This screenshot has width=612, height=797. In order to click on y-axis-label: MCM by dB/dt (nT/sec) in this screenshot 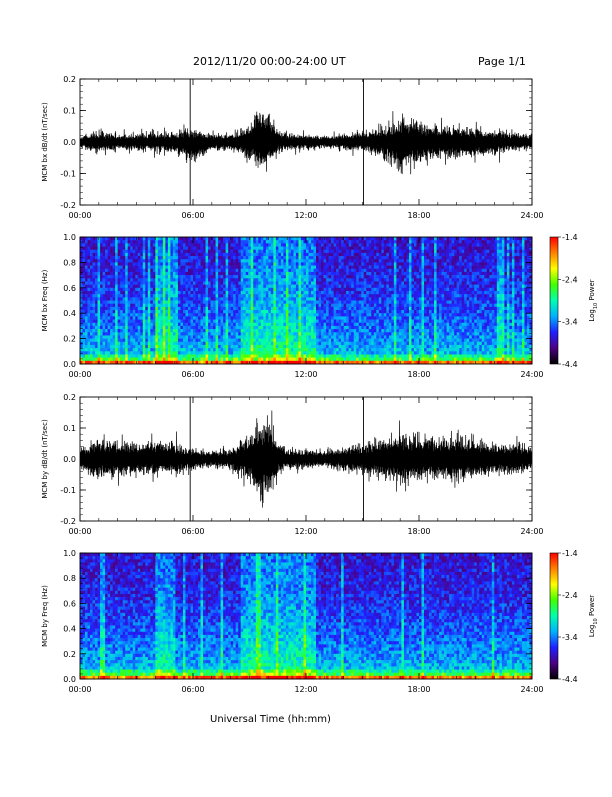, I will do `click(45, 459)`.